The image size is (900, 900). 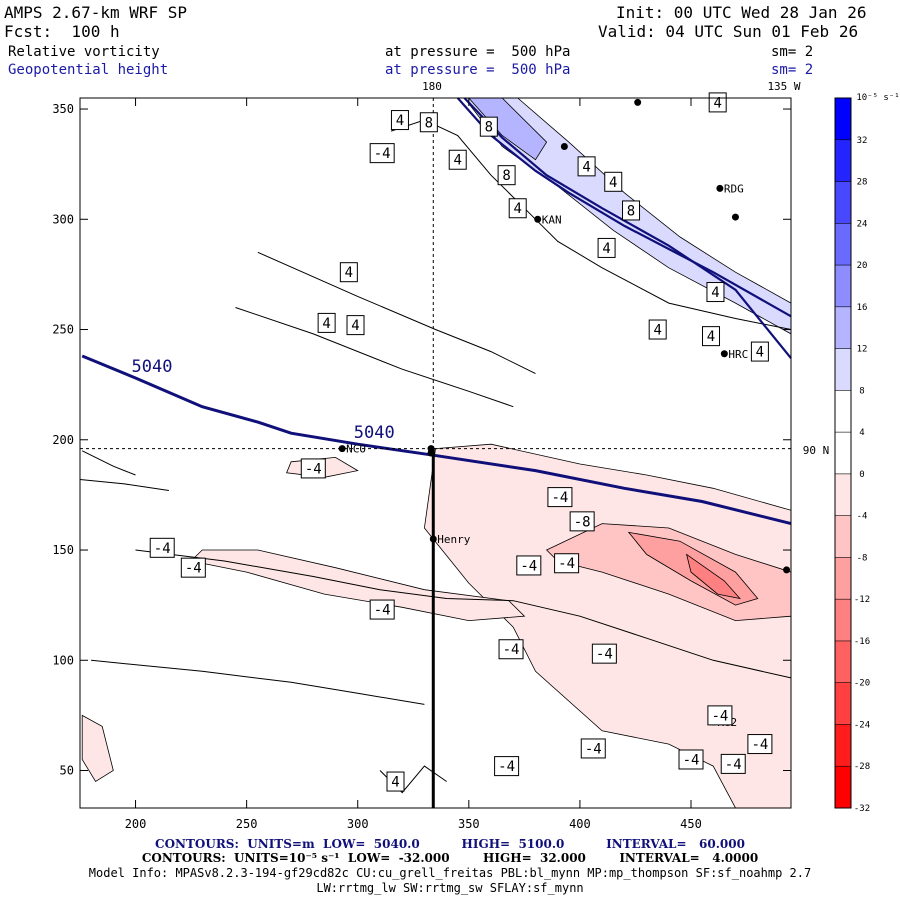 I want to click on x-tick-label-300: 300, so click(x=358, y=824).